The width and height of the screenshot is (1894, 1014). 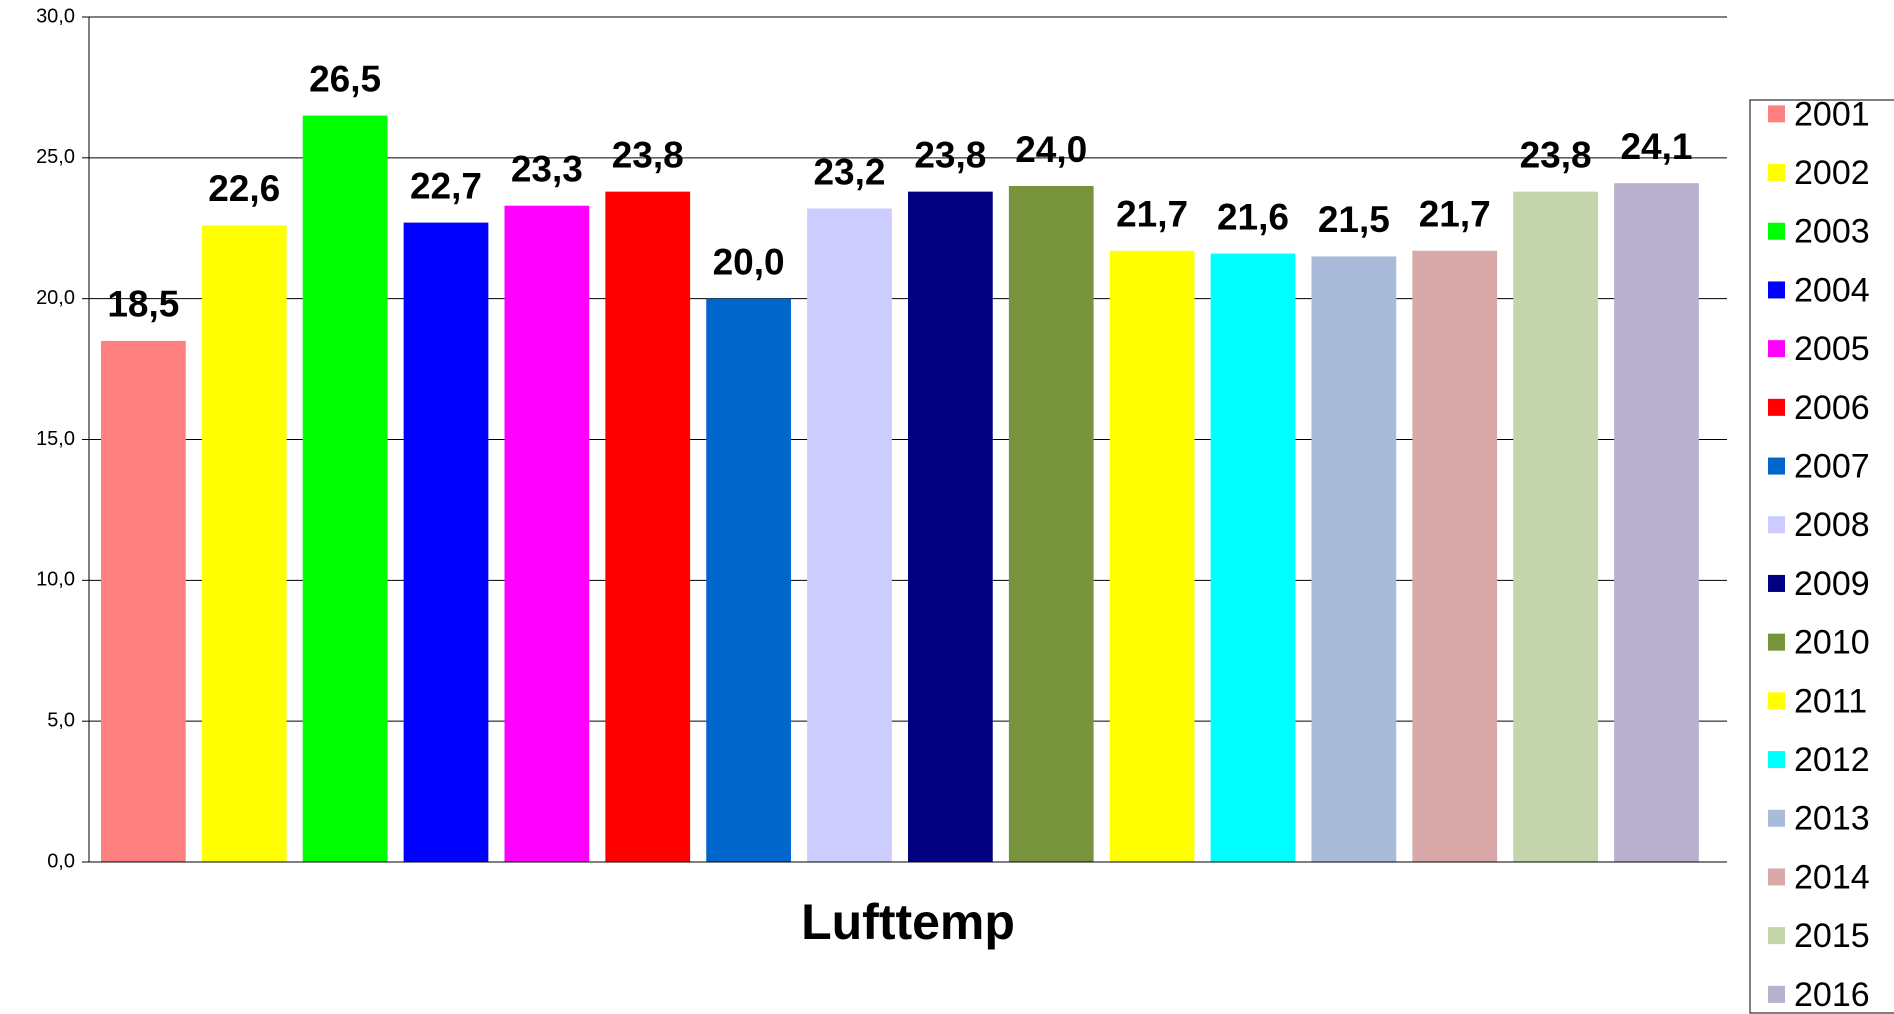 I want to click on y-tick-label: 25,0, so click(x=55, y=157).